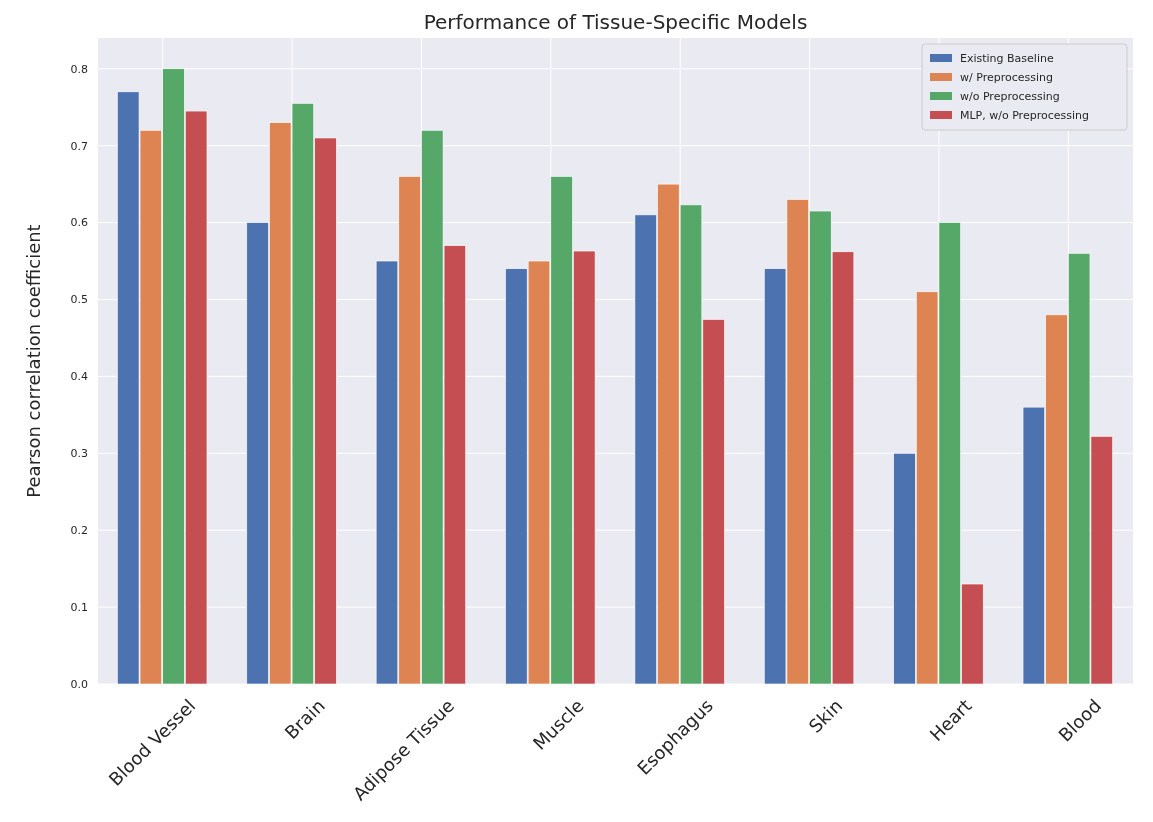  I want to click on y-tick-label: 0.0, so click(79, 684).